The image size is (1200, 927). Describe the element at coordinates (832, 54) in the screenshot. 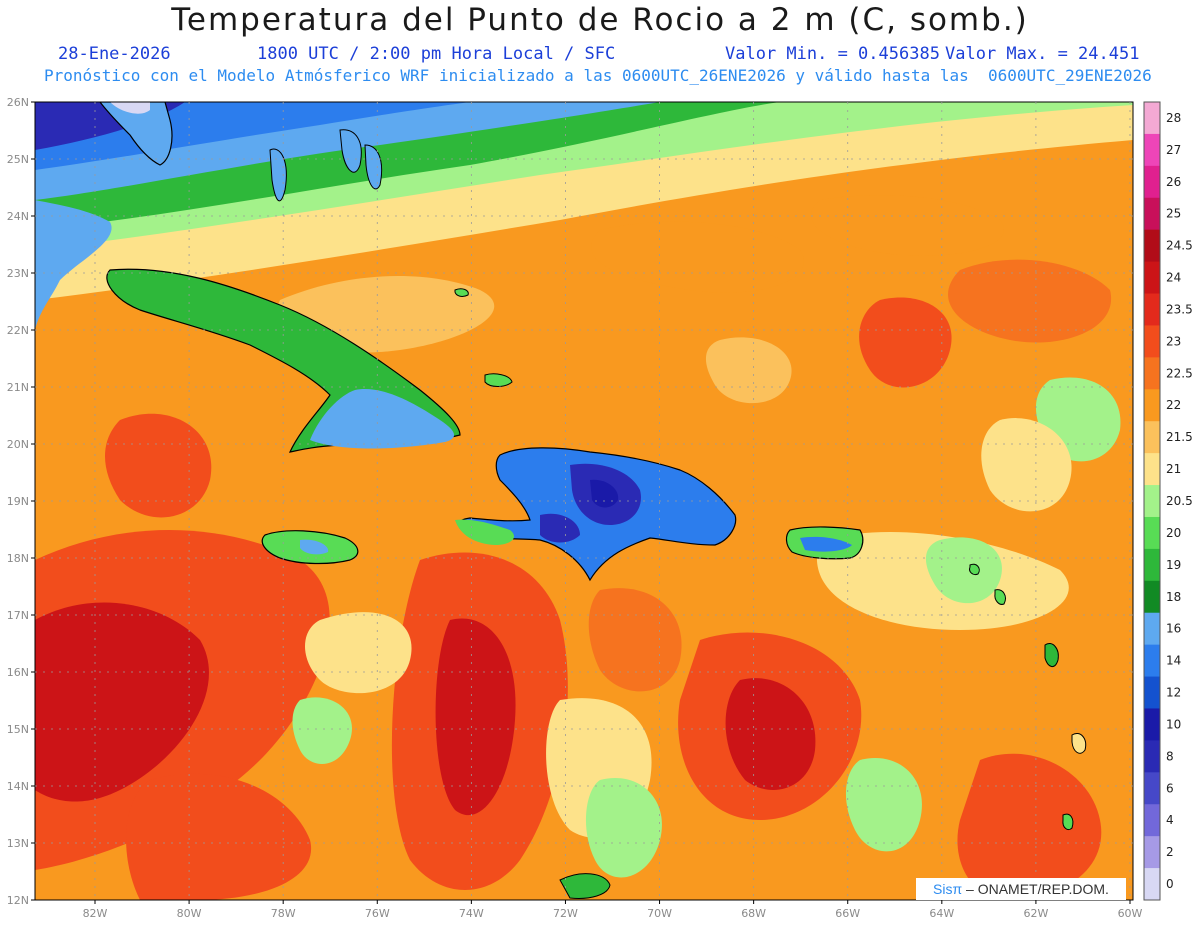

I see `min-value: Valor Min. = 0.456385` at that location.